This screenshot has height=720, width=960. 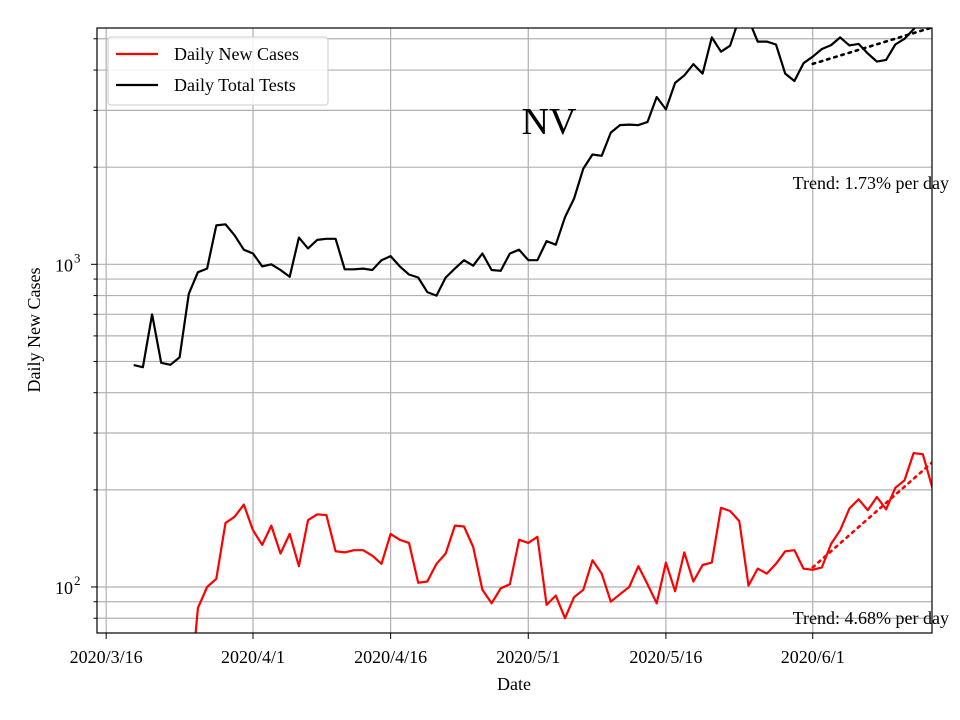 I want to click on legend: Daily New Cases Daily Total Tests, so click(x=218, y=71).